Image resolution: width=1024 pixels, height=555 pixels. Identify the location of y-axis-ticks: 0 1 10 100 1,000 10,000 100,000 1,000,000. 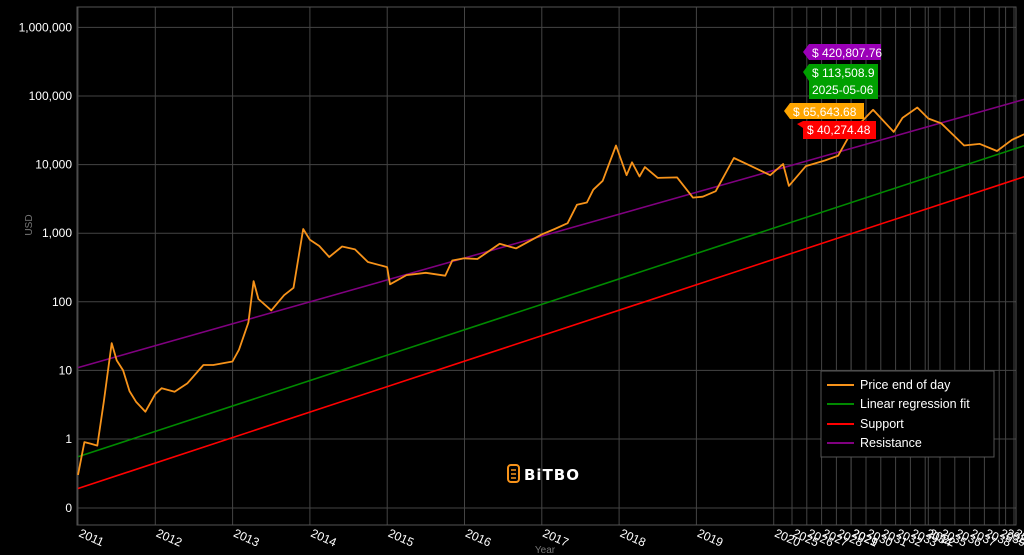
(46, 267).